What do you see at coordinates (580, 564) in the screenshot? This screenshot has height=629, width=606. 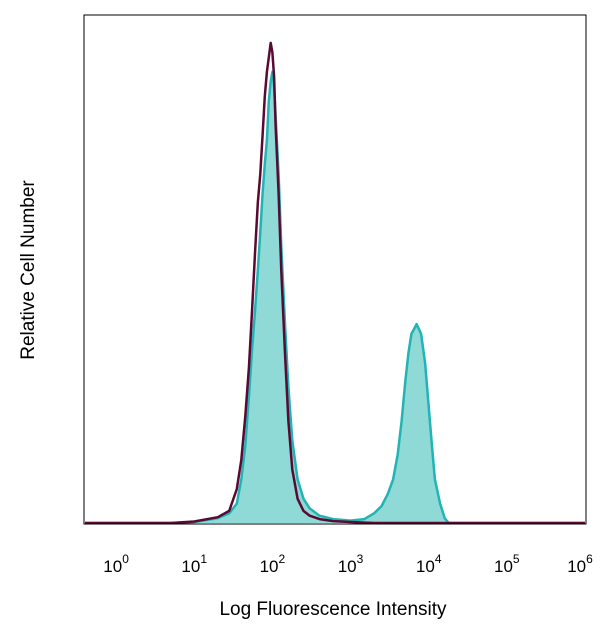 I see `x-tick-label: 10⁶` at bounding box center [580, 564].